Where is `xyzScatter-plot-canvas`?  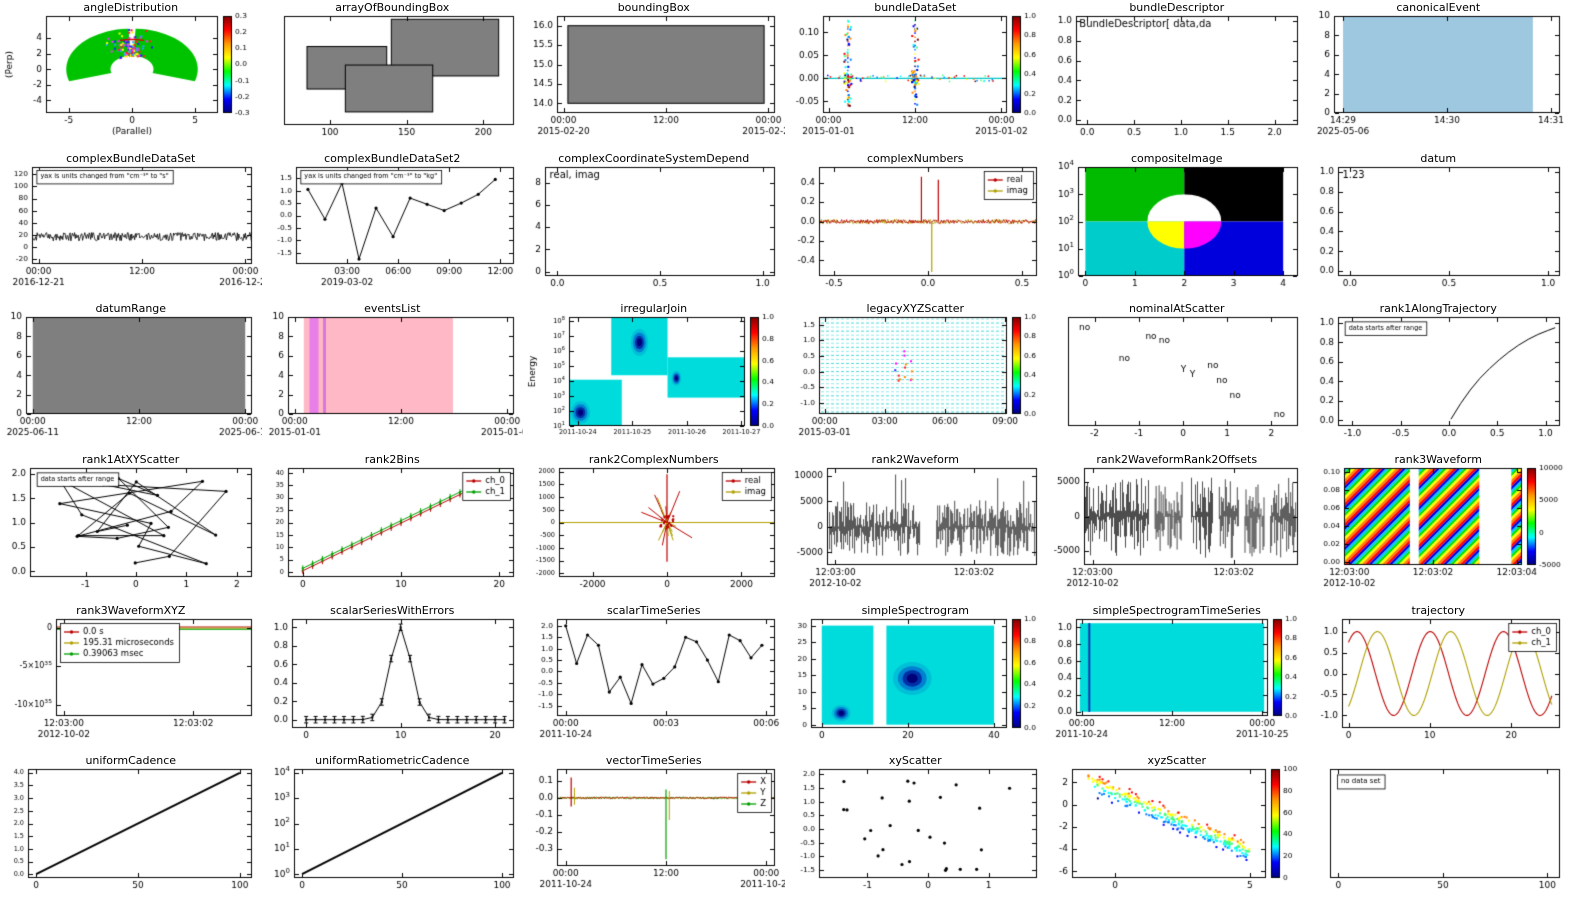
xyzScatter-plot-canvas is located at coordinates (1177, 828).